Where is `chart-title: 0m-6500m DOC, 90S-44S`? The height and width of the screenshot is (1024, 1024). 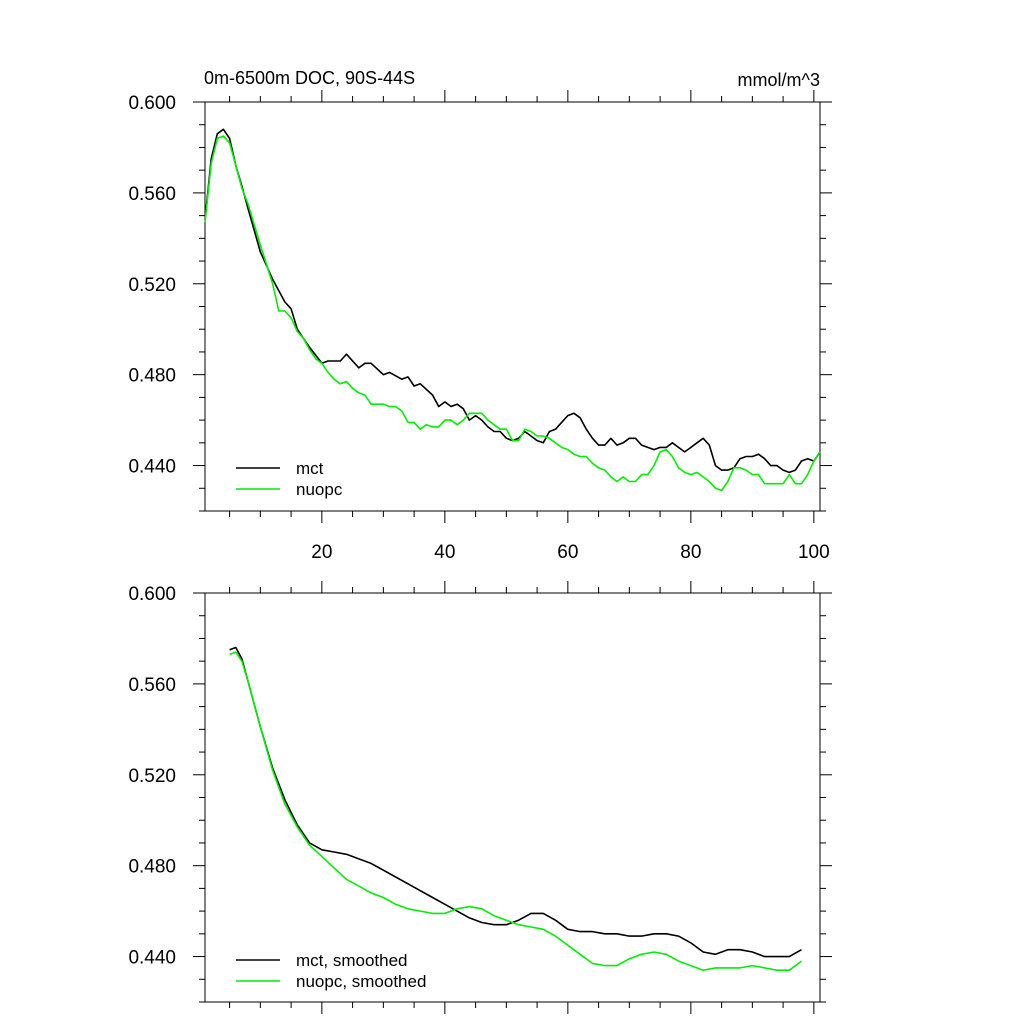 chart-title: 0m-6500m DOC, 90S-44S is located at coordinates (309, 78).